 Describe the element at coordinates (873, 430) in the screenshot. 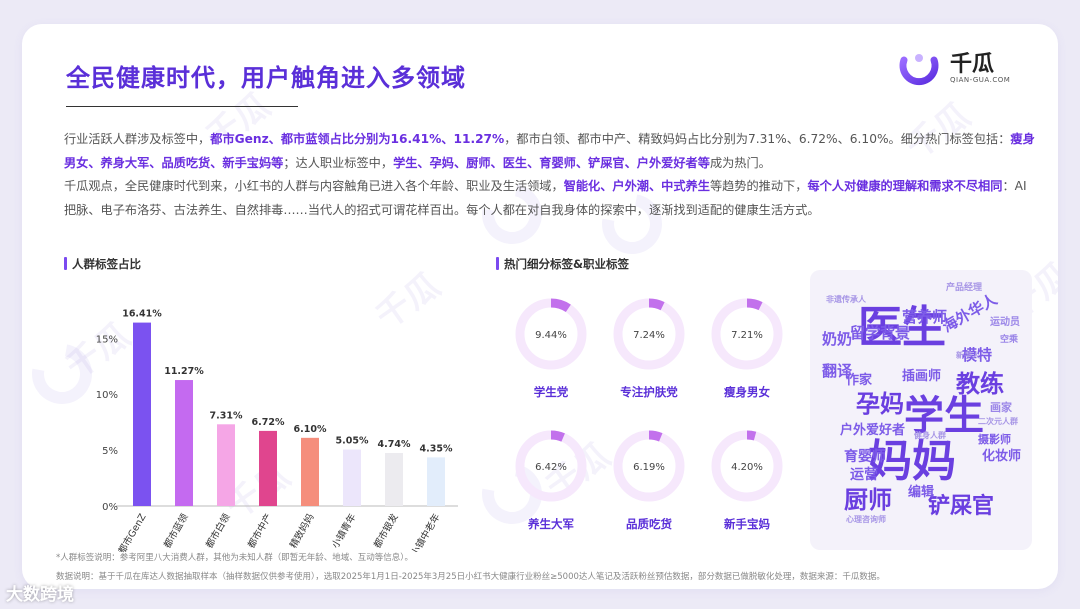

I see `word-cloud-term: 户外爱好者` at that location.